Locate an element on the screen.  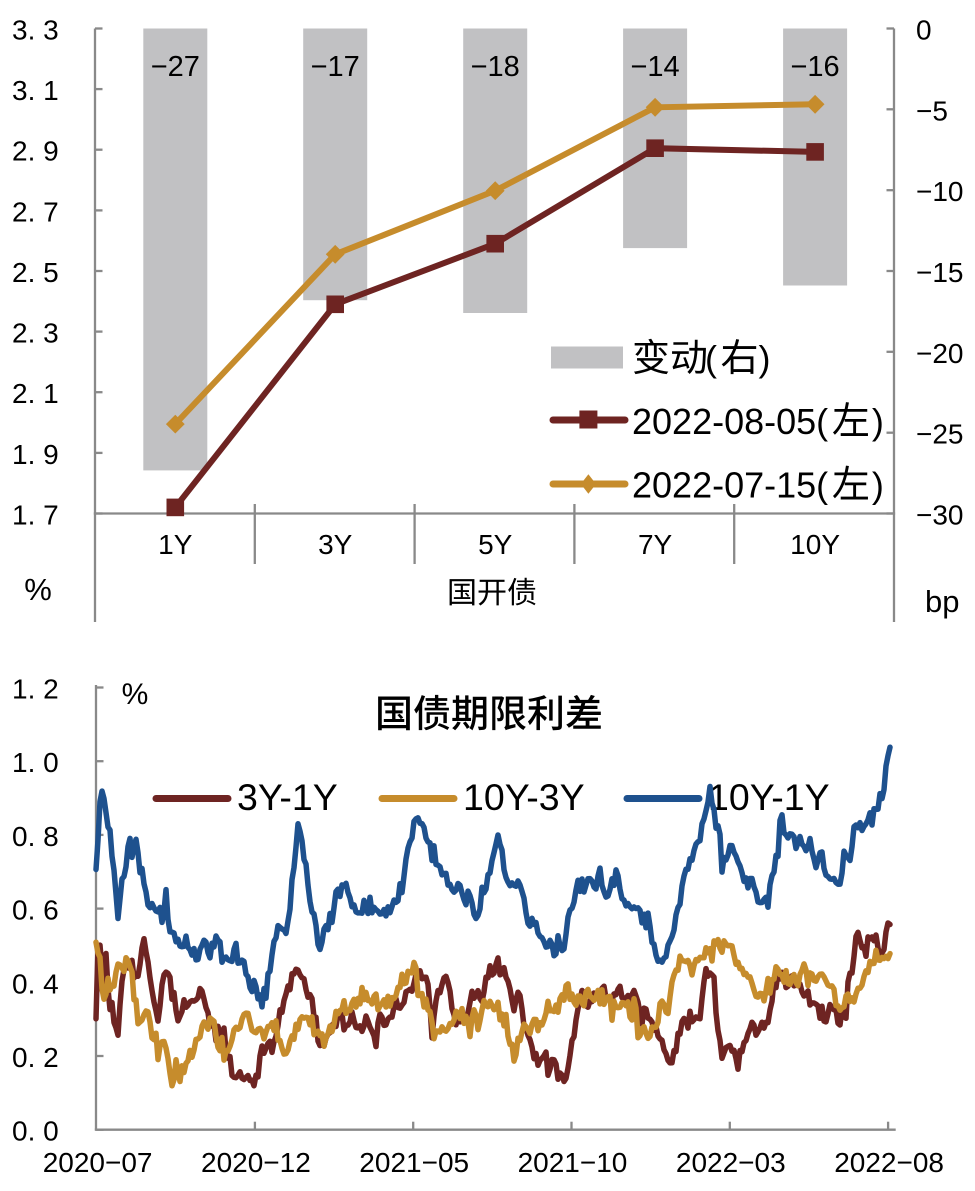
svg-text: −5 is located at coordinates (932, 110).